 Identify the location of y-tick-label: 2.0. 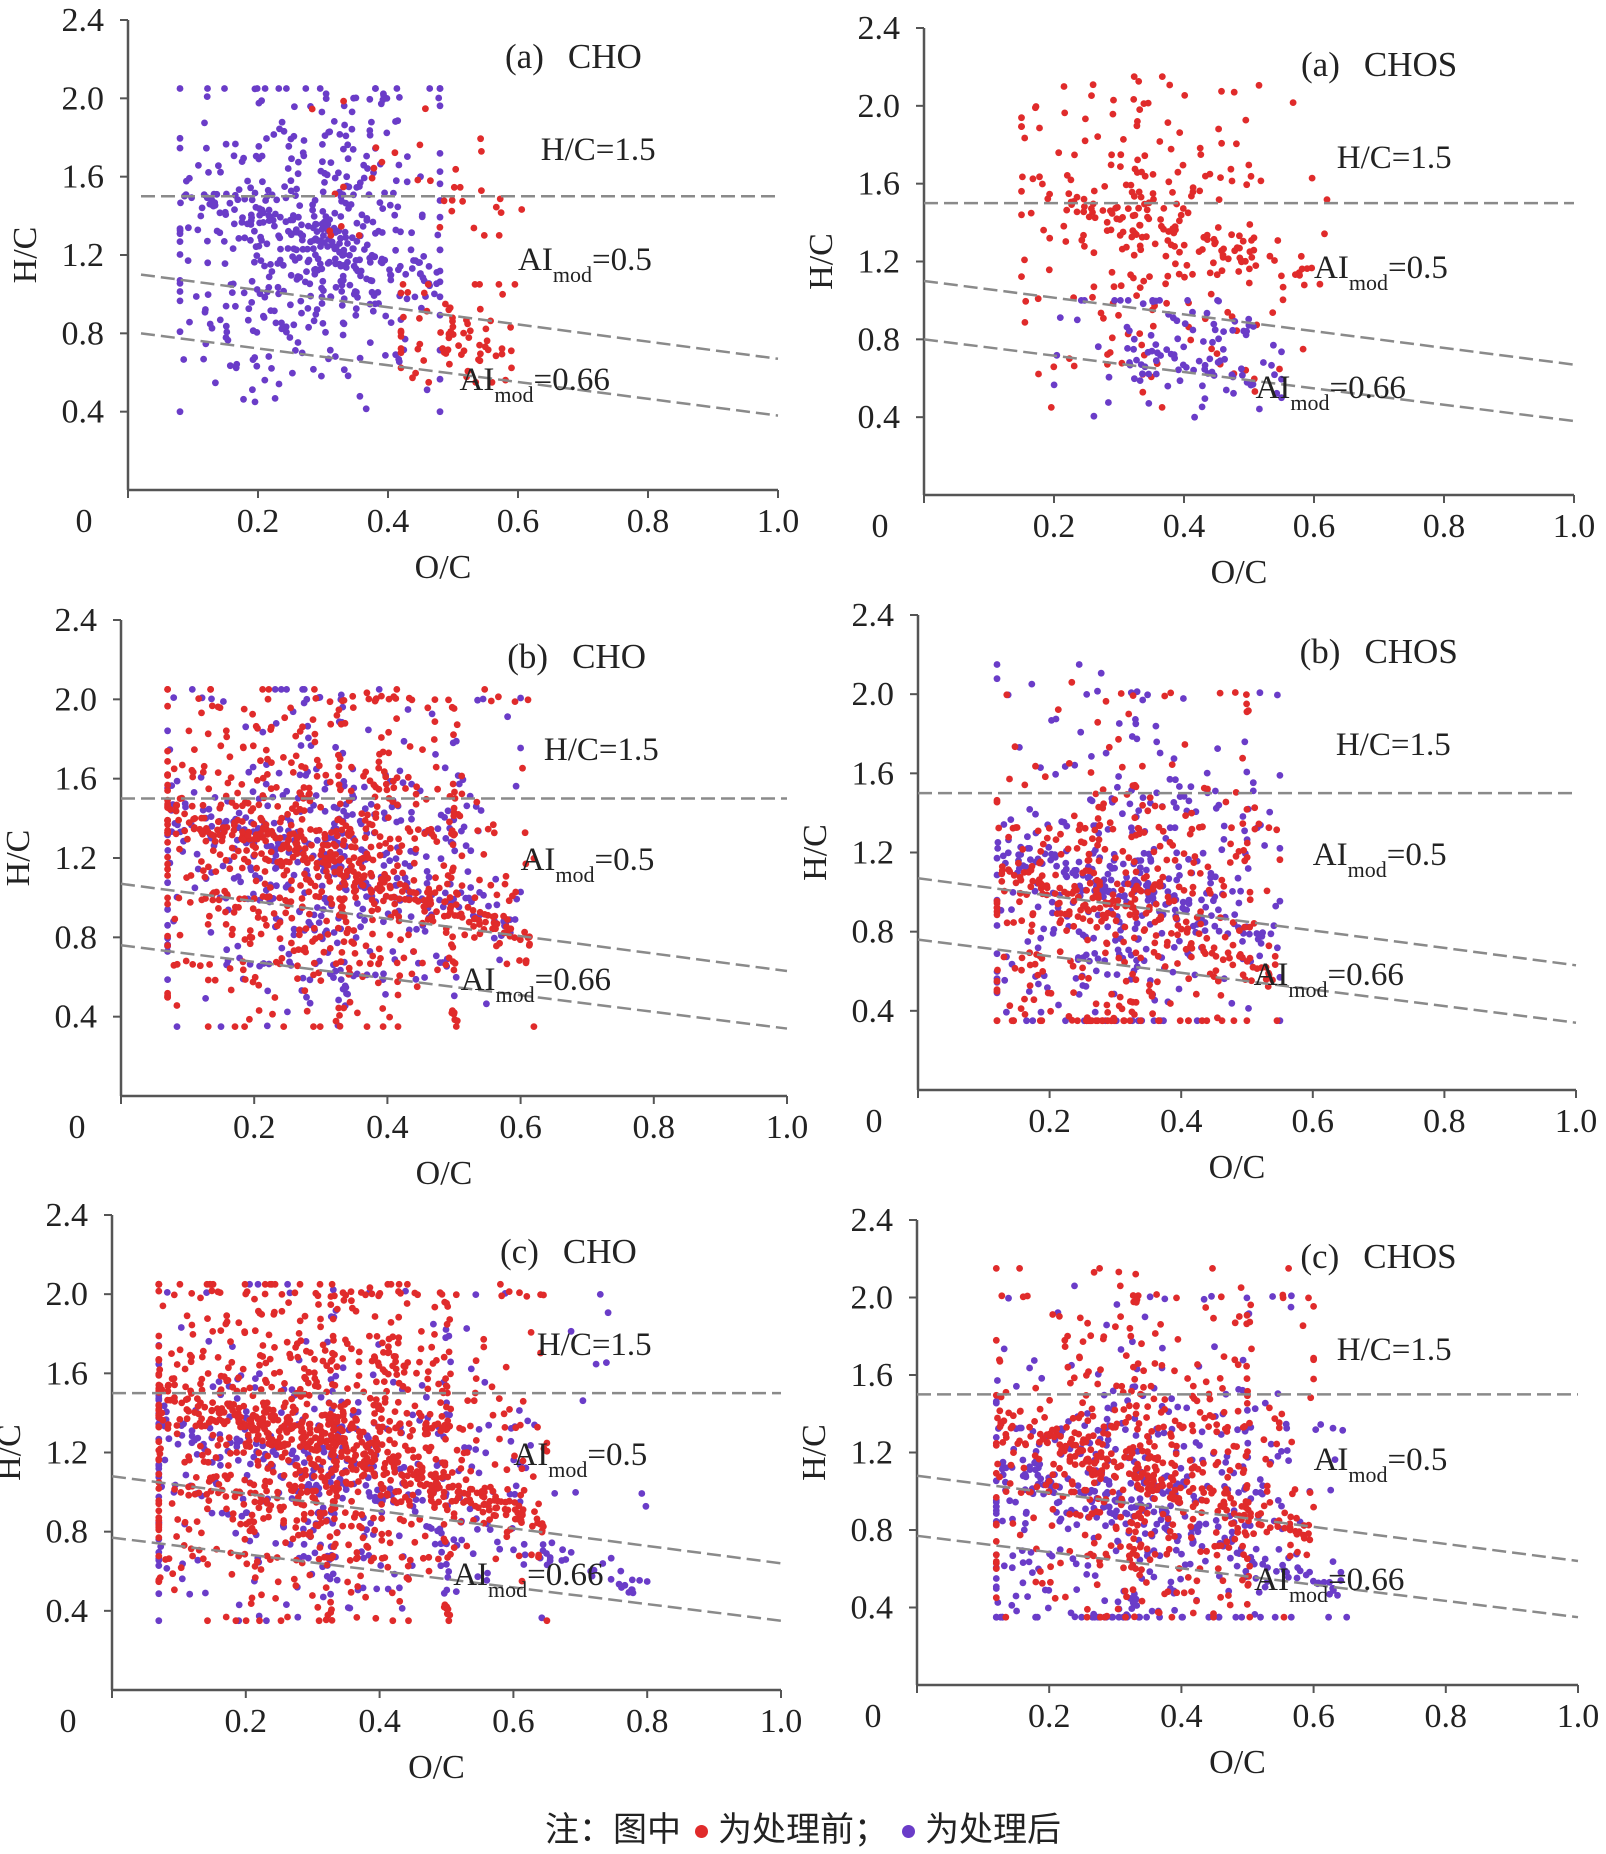
(67, 1294).